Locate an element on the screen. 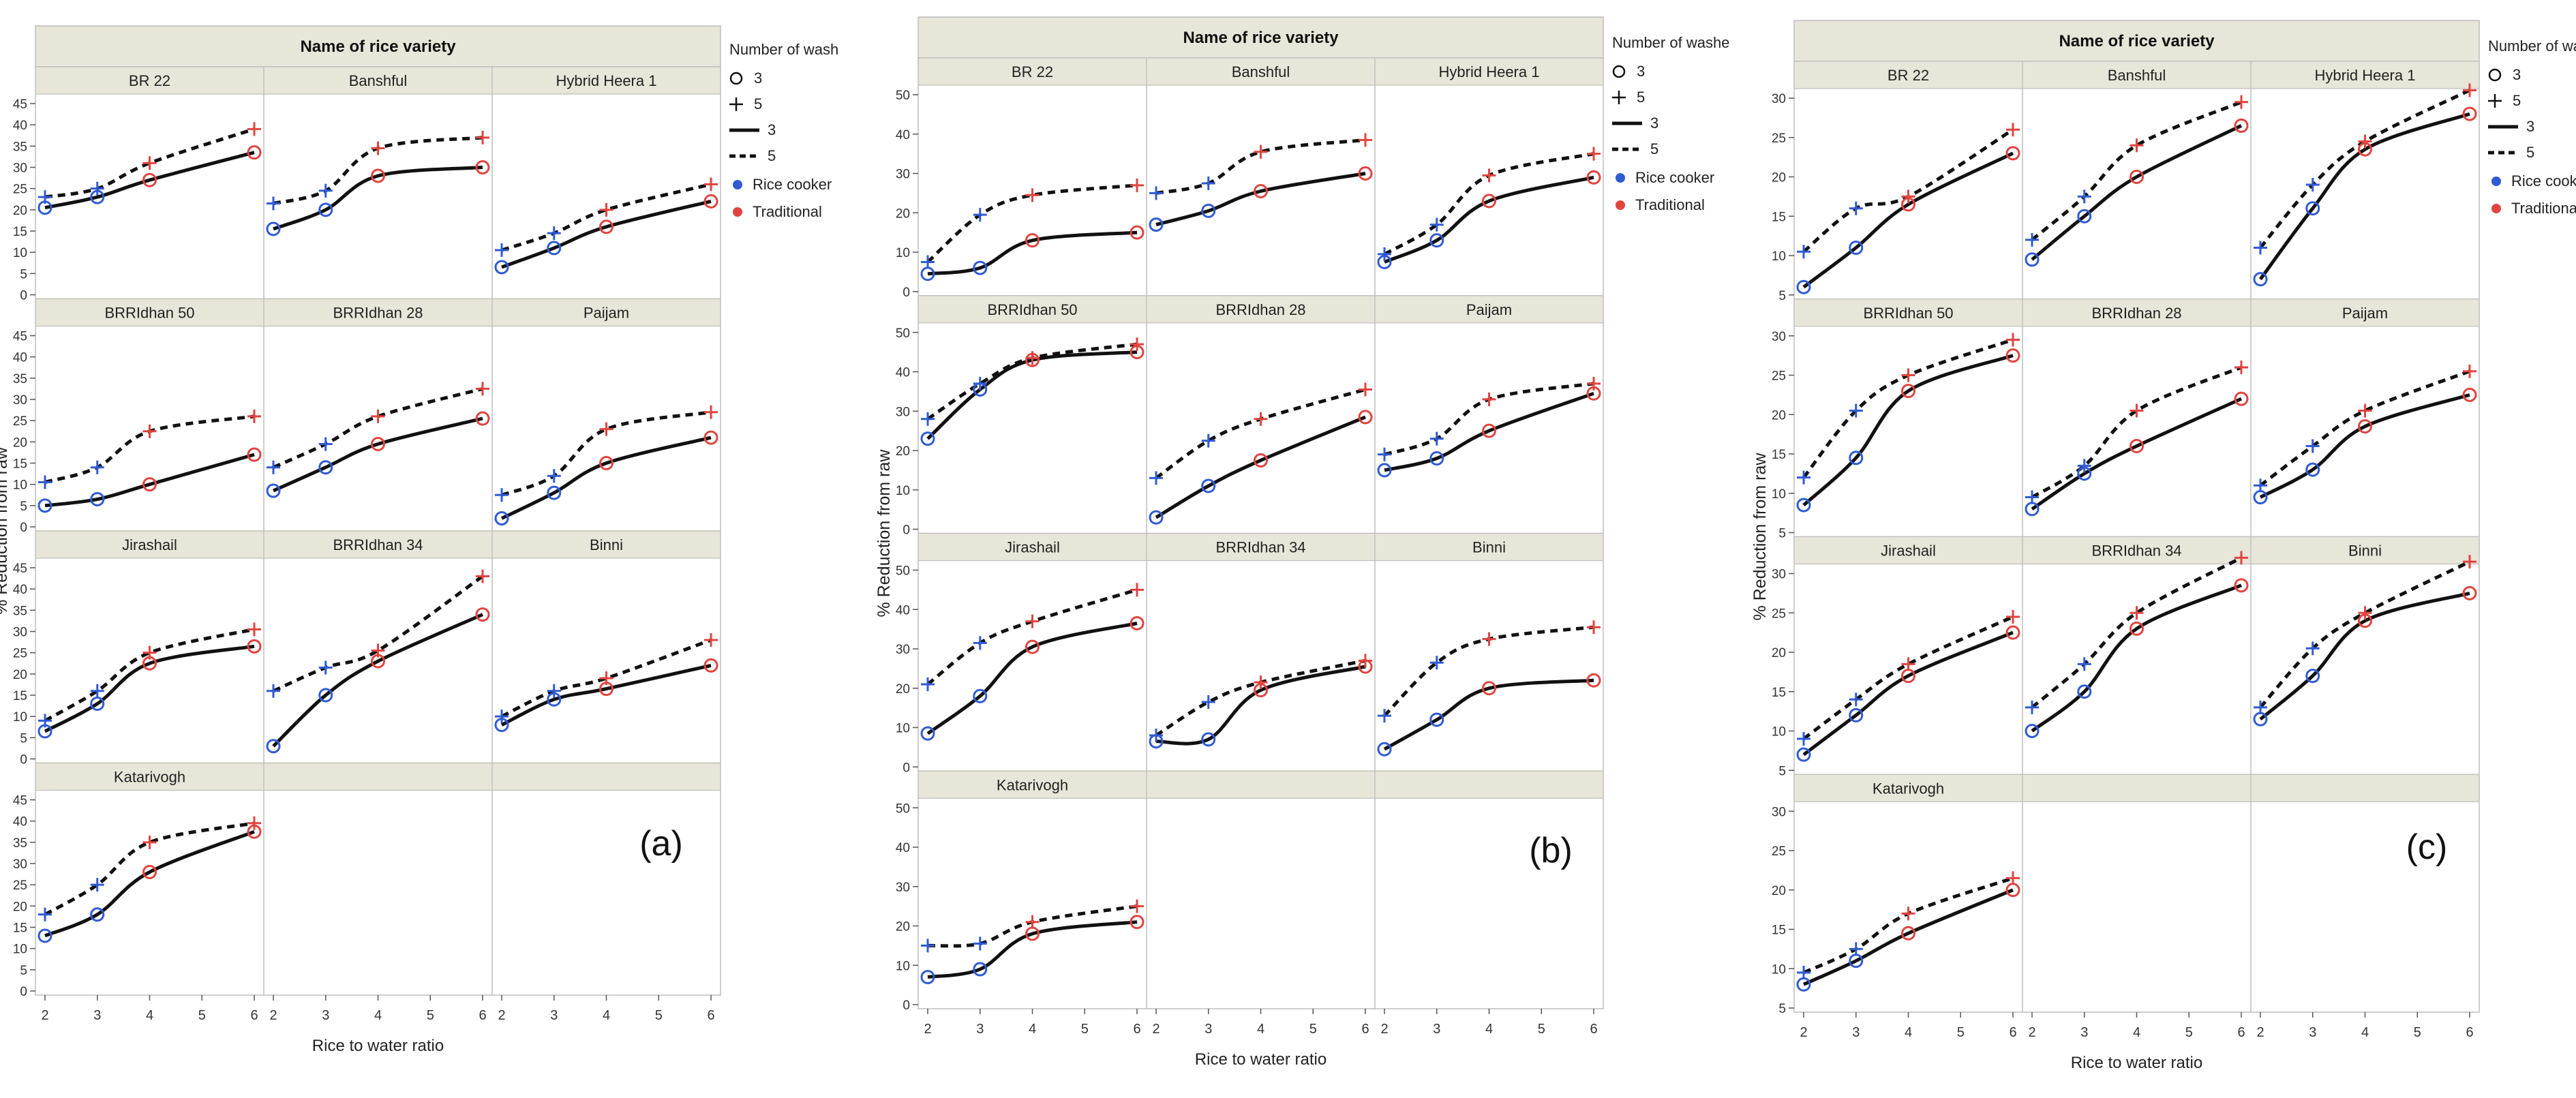  panel-letter: (c) is located at coordinates (2427, 847).